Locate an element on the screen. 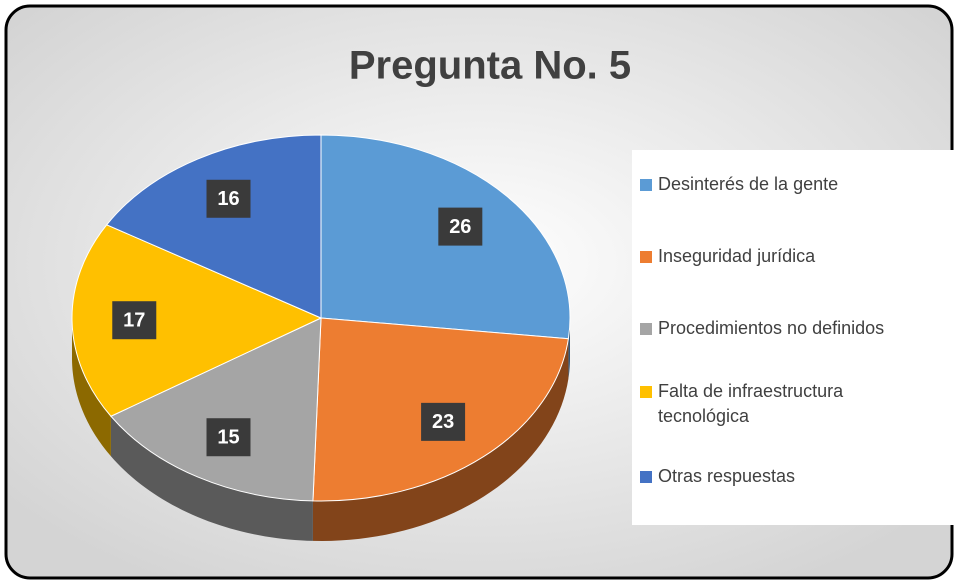  legend-label: Falta de infraestructura tecnológica is located at coordinates (751, 403).